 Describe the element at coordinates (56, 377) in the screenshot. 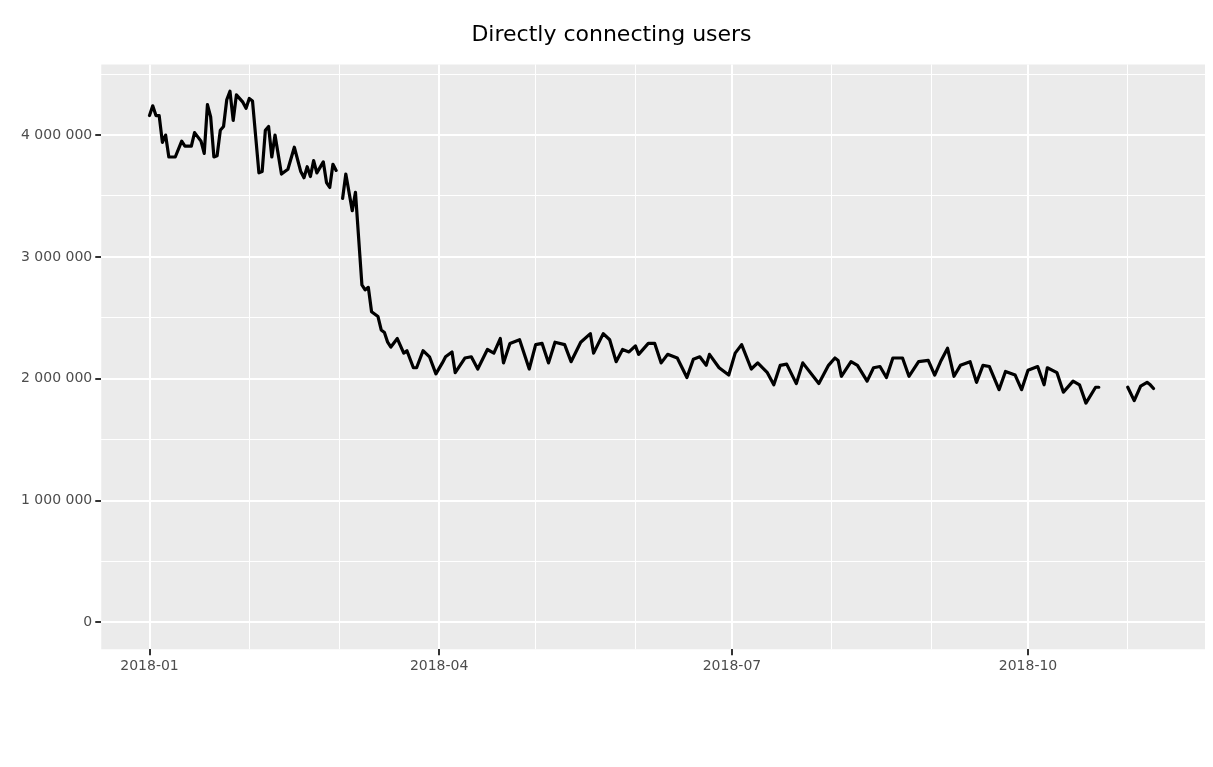

I see `y-tick-label: 2 000 000` at that location.